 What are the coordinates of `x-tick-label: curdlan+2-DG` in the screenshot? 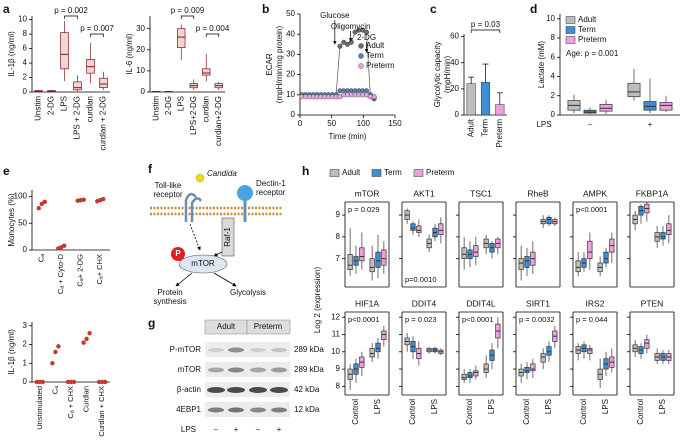 It's located at (218, 121).